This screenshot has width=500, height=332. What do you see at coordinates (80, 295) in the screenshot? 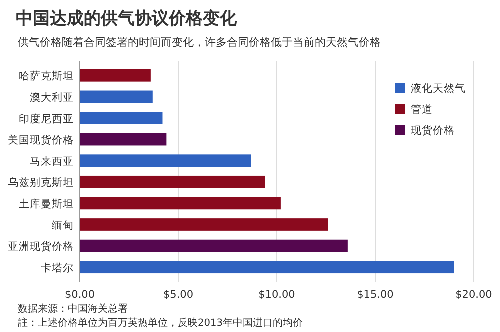
I see `x-tick-label: $0.00` at bounding box center [80, 295].